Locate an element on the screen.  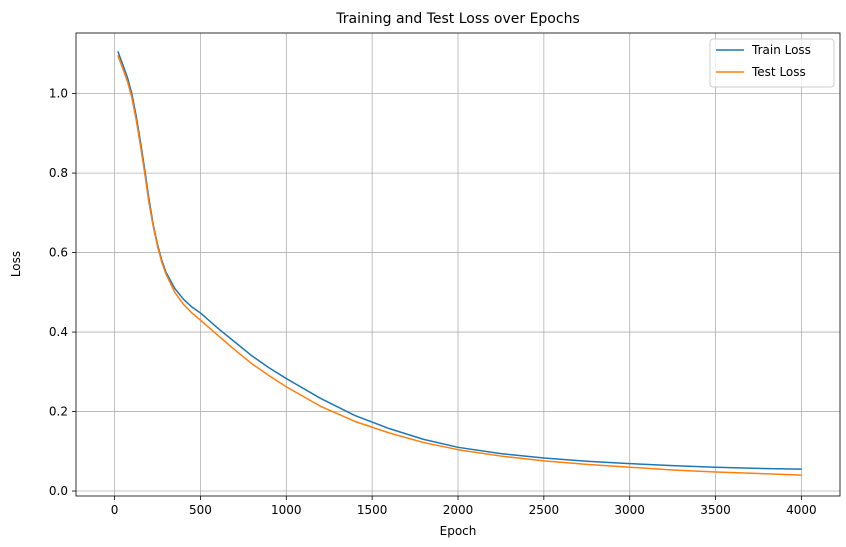
legend-box is located at coordinates (772, 63).